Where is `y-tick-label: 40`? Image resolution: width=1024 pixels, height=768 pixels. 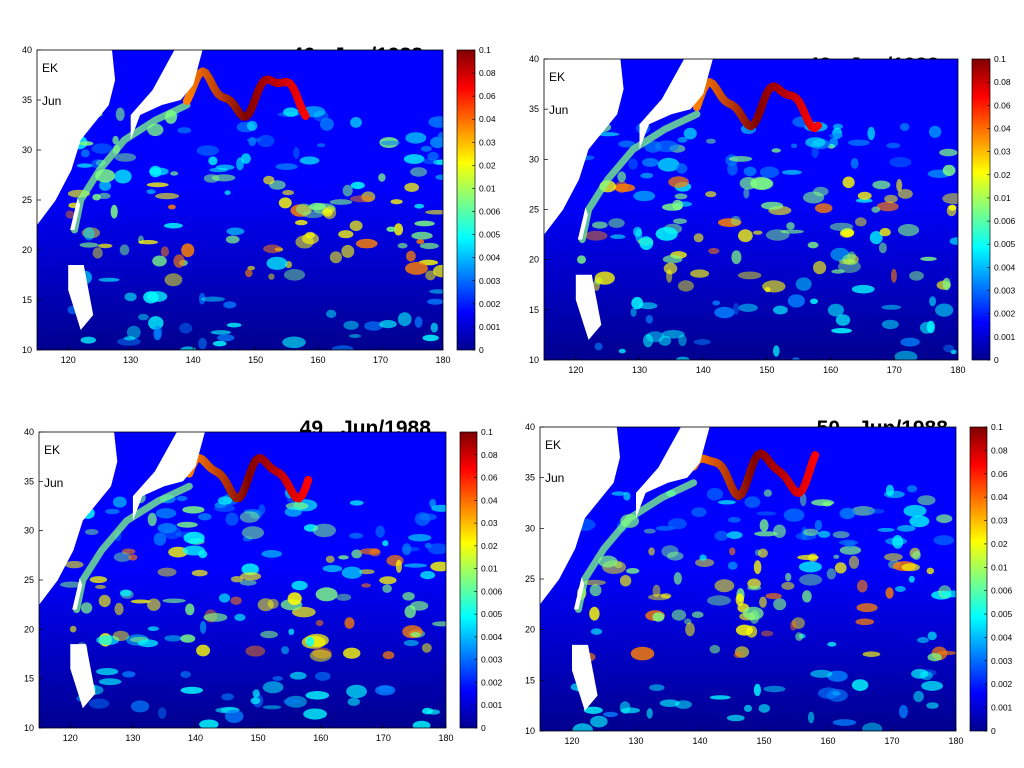
y-tick-label: 40 is located at coordinates (27, 50).